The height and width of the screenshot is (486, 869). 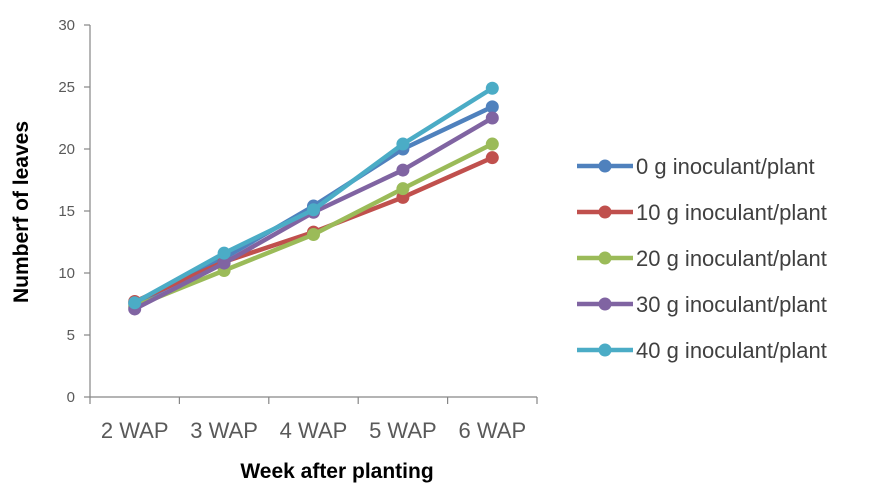 I want to click on legend-entry: 30 g inoculant/plant, so click(x=702, y=304).